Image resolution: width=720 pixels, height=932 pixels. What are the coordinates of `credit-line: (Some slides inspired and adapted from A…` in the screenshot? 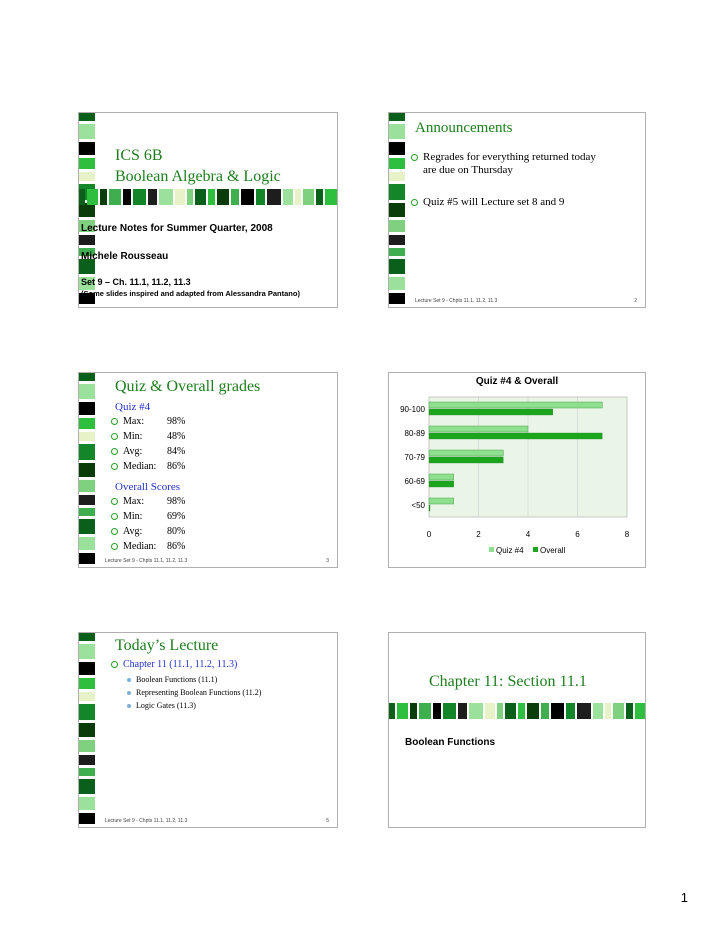 It's located at (190, 293).